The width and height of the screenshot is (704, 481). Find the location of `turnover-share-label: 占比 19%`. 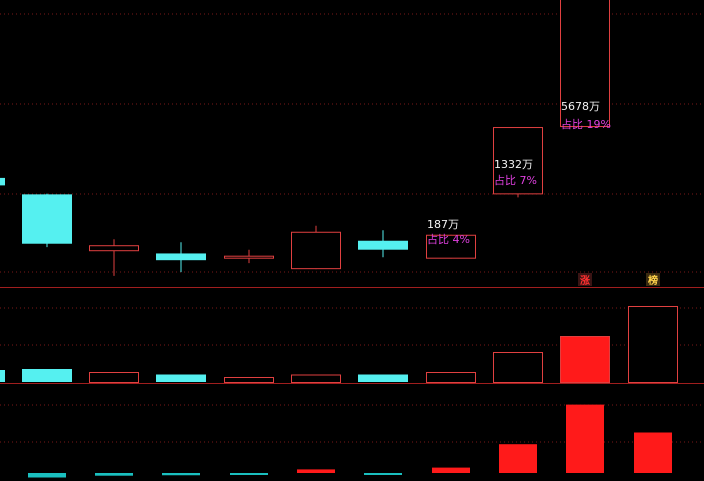

turnover-share-label: 占比 19% is located at coordinates (586, 124).